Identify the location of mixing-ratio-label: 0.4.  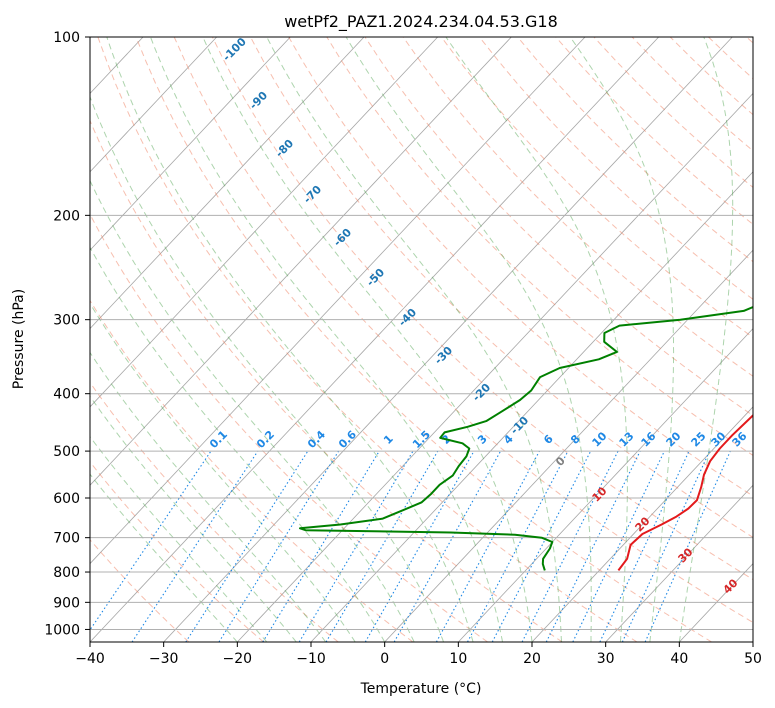
(316, 439).